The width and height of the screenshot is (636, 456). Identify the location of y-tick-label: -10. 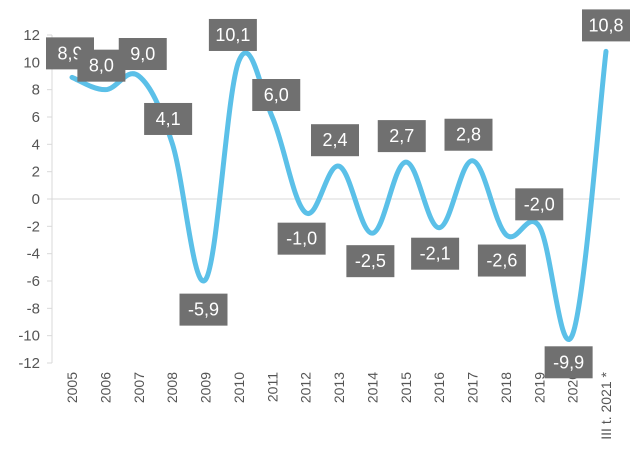
(29, 336).